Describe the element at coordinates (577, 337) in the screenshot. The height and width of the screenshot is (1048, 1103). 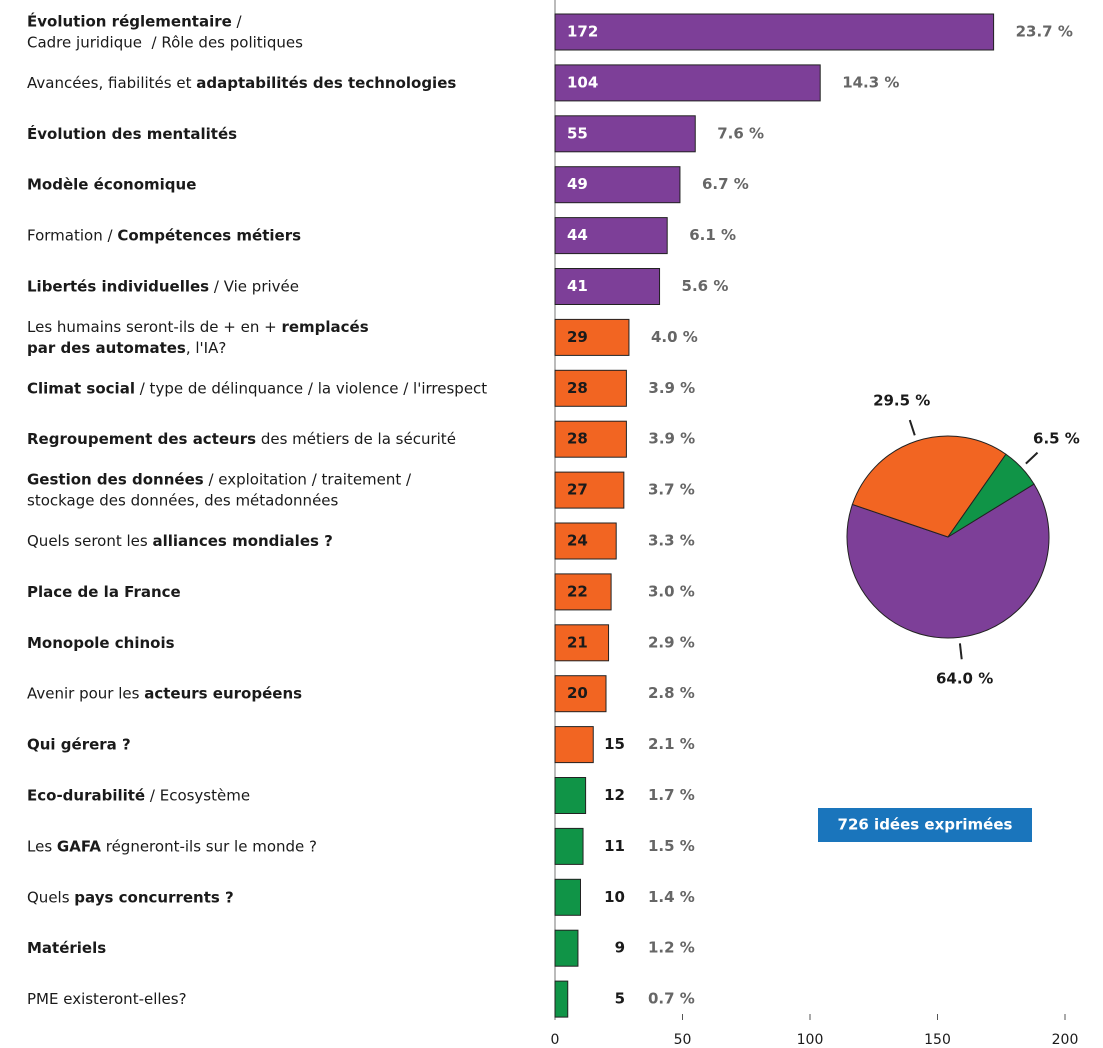
I see `value-label: 29` at that location.